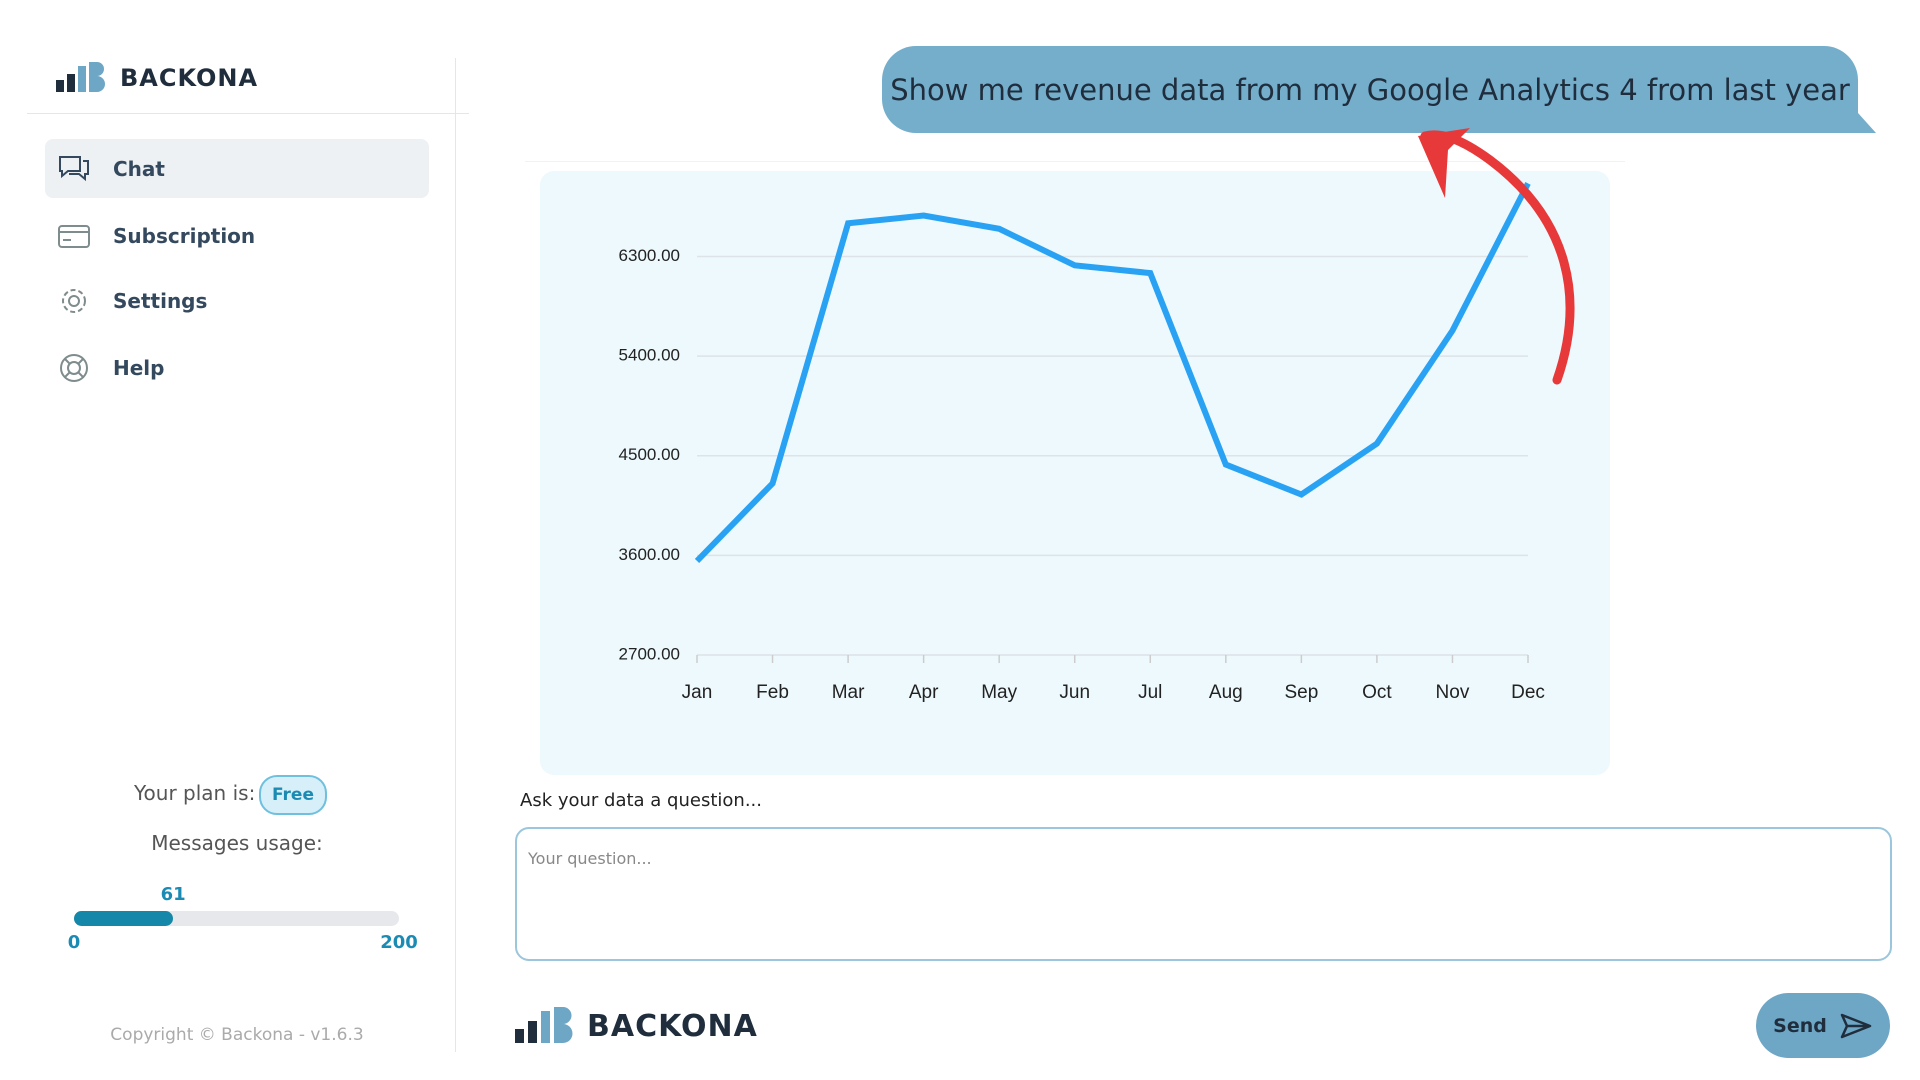 This screenshot has width=1920, height=1080. What do you see at coordinates (139, 367) in the screenshot?
I see `nav-label: Help` at bounding box center [139, 367].